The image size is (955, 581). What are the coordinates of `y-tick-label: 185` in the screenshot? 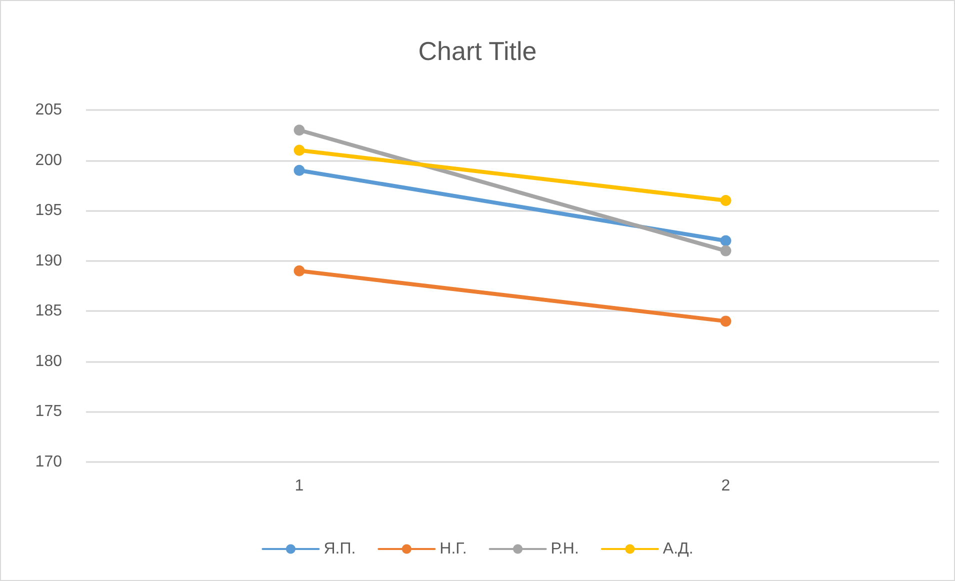 It's located at (48, 311).